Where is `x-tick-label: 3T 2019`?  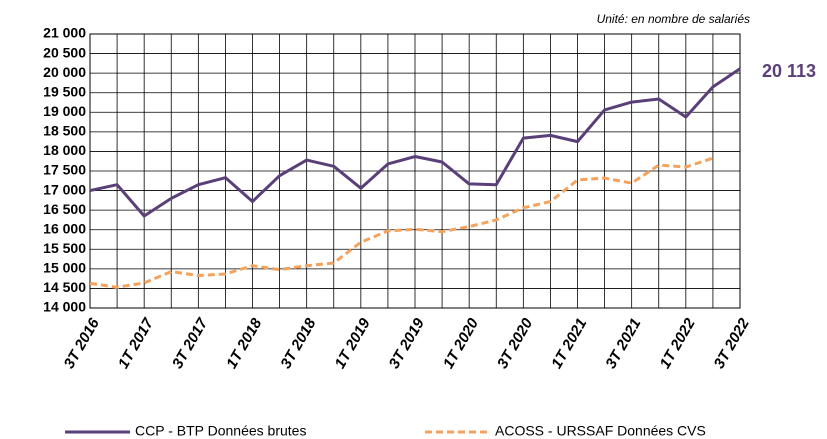 x-tick-label: 3T 2019 is located at coordinates (407, 343).